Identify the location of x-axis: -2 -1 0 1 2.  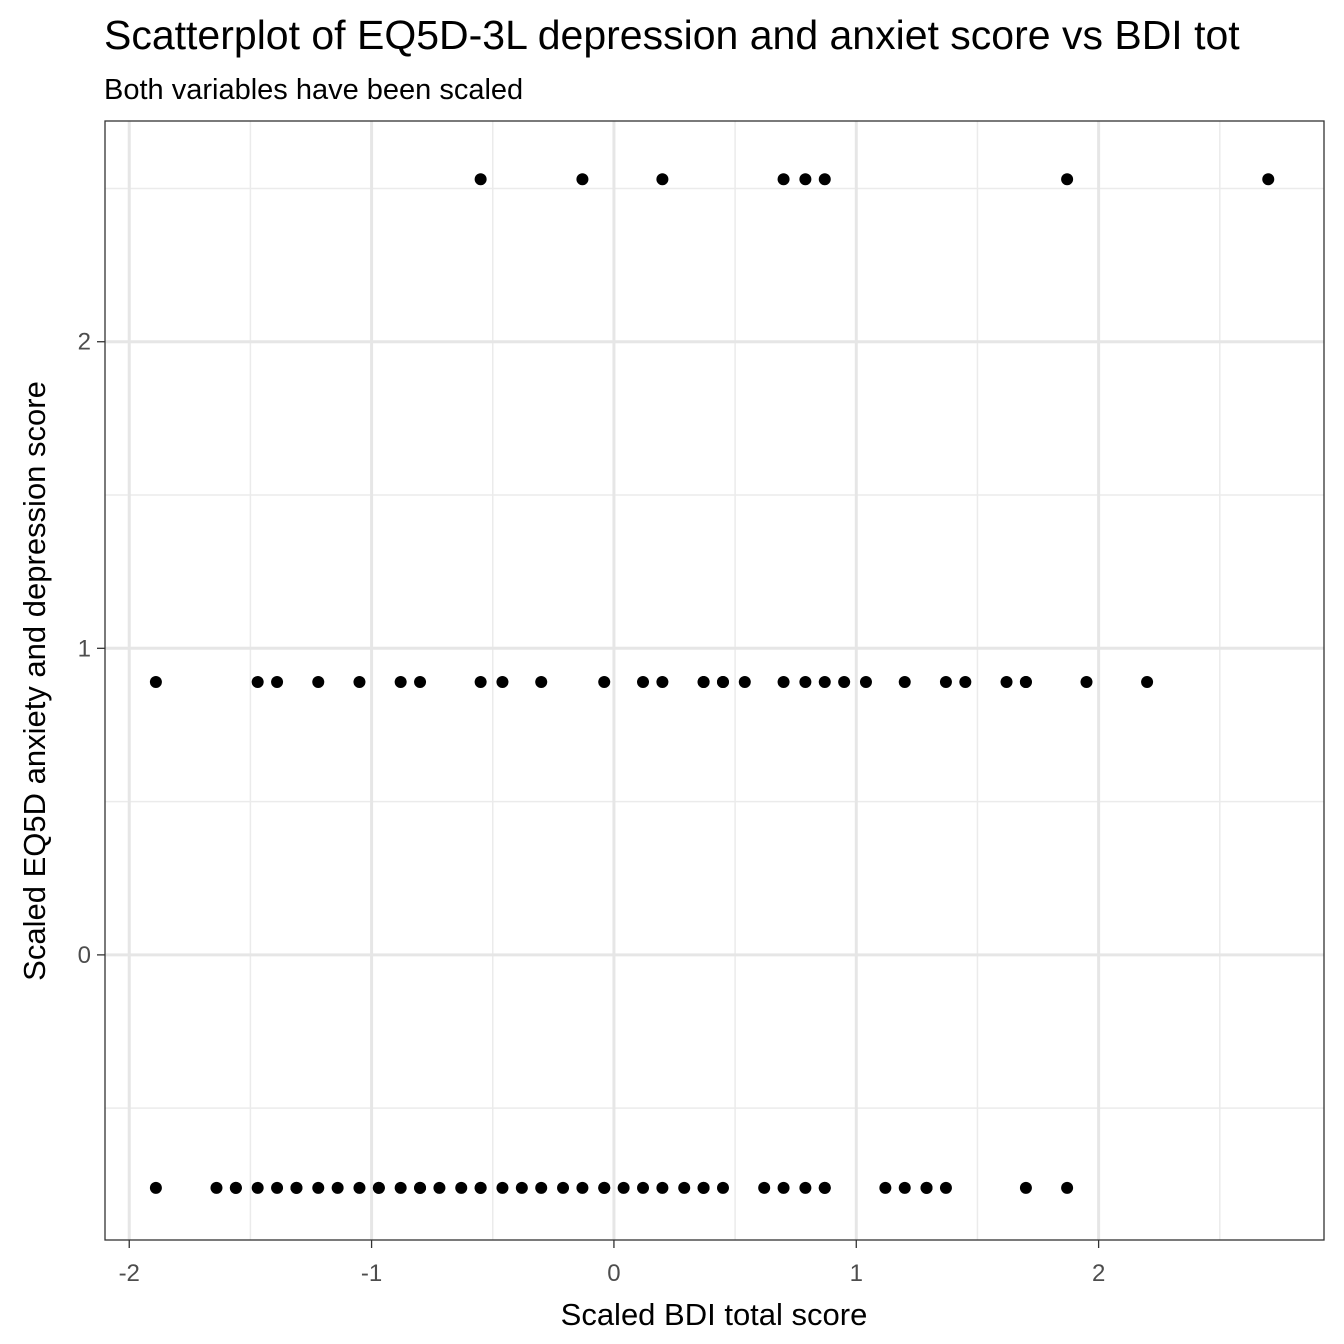
(612, 1263).